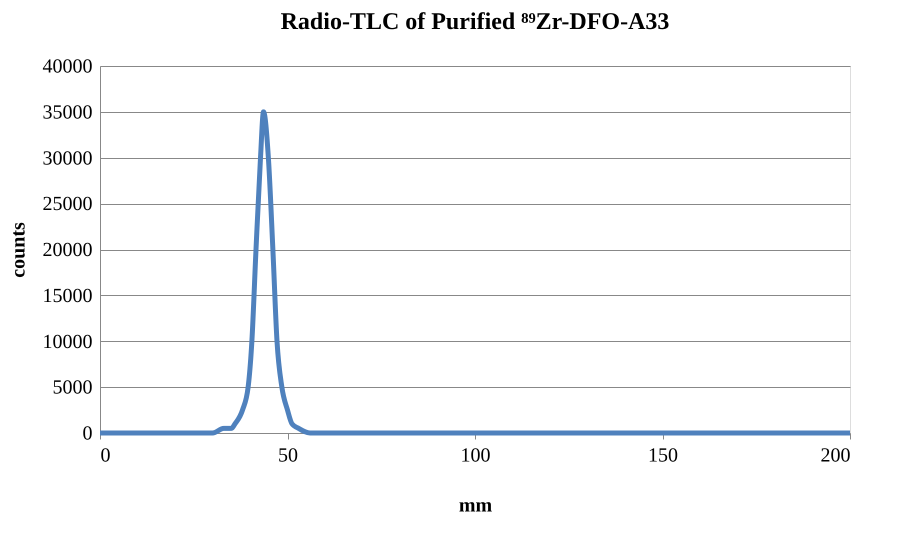  I want to click on y-tick-label: 25000, so click(67, 204).